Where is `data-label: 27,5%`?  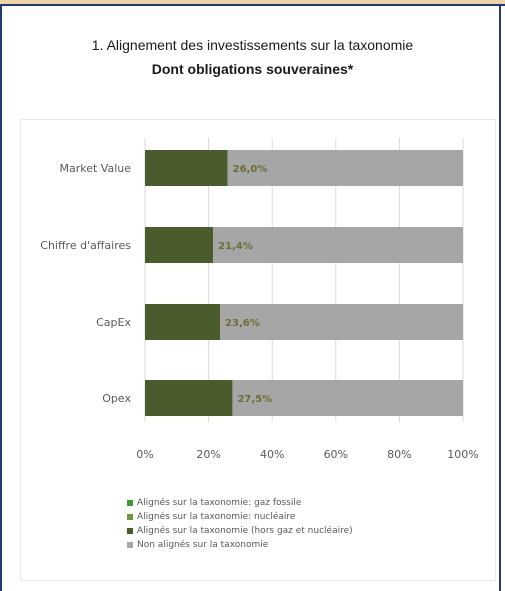 data-label: 27,5% is located at coordinates (254, 399).